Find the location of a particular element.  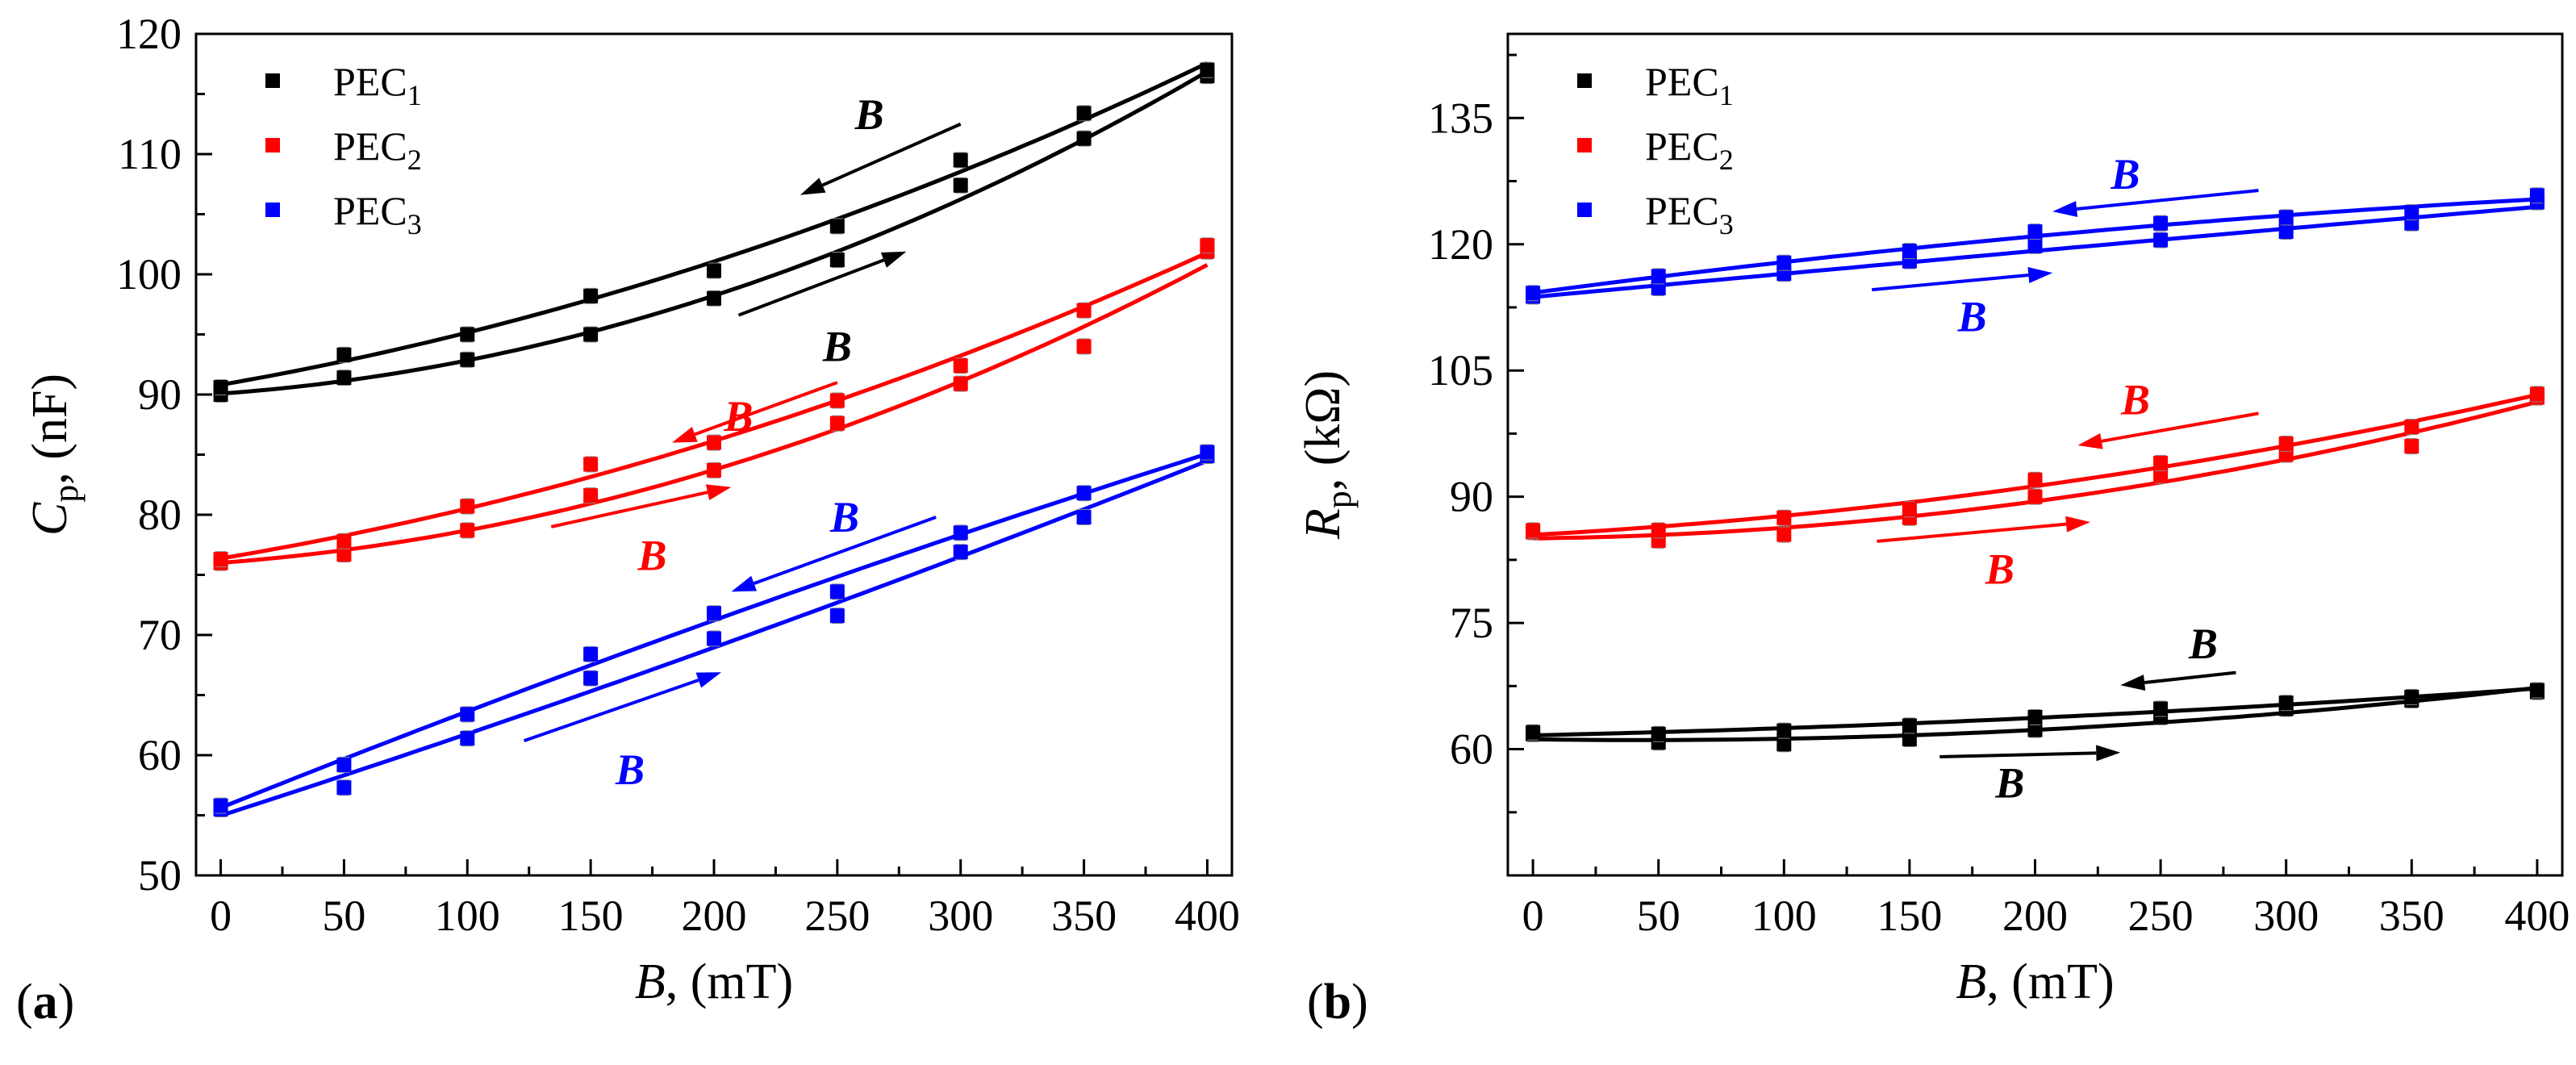

panel-label: (a) is located at coordinates (45, 1002).